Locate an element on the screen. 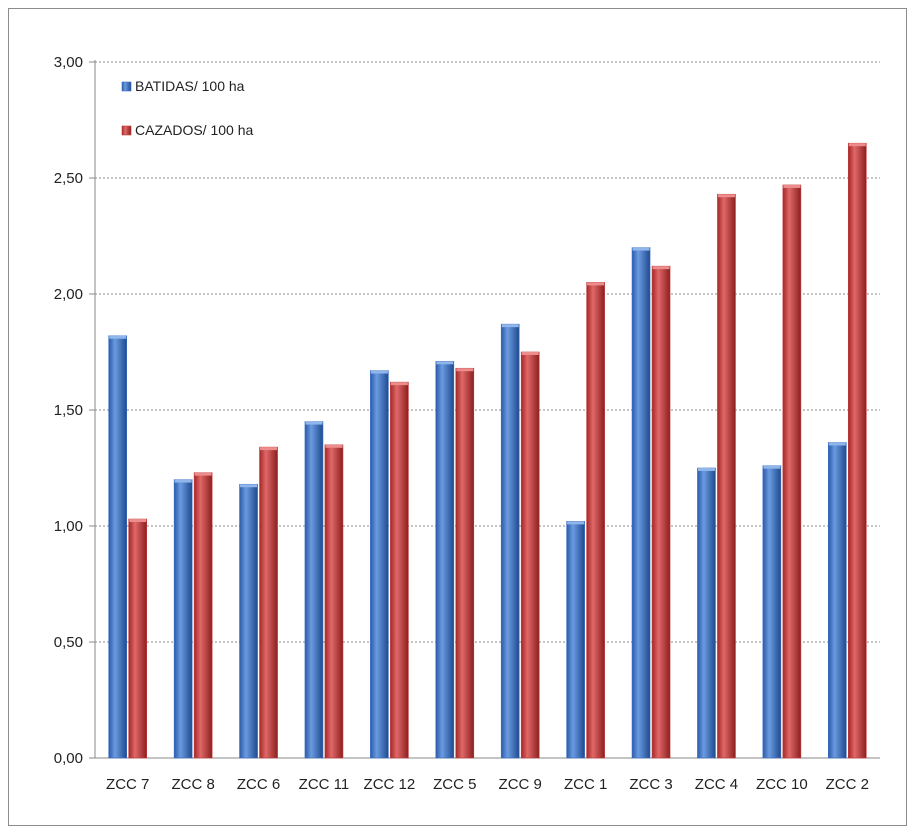 Image resolution: width=915 pixels, height=834 pixels. y-tick-label: 0,00 is located at coordinates (68, 758).